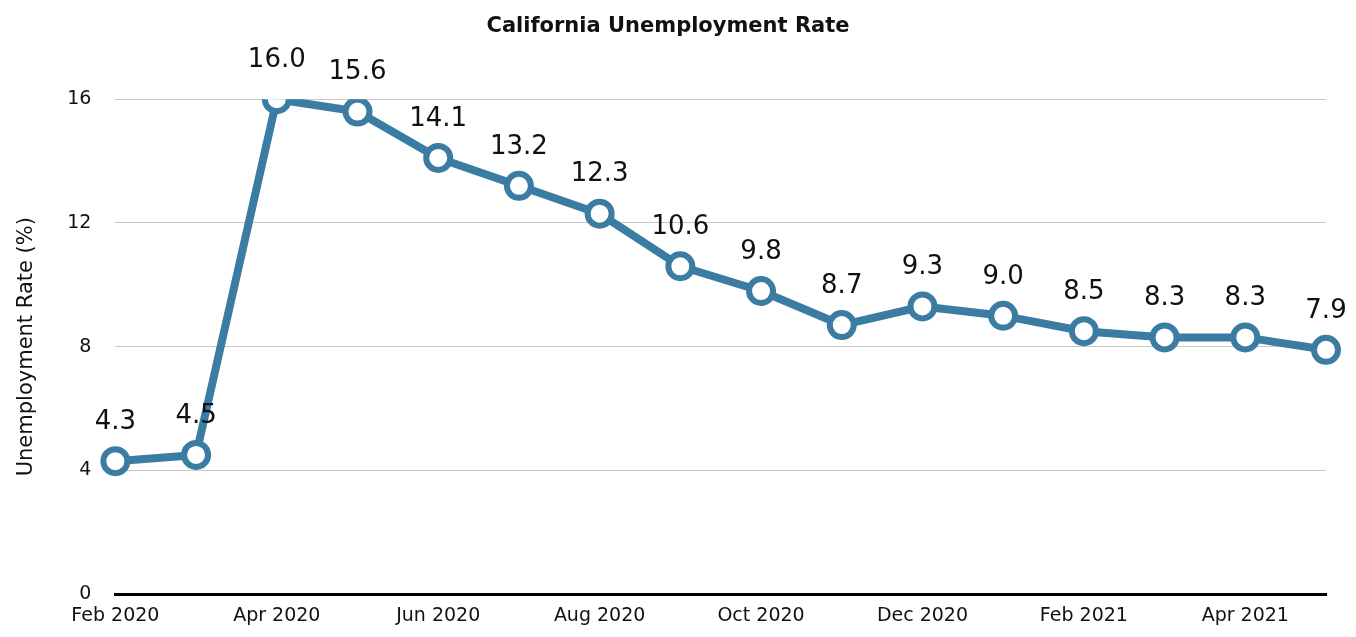  Describe the element at coordinates (842, 283) in the screenshot. I see `data-label: 8.7` at that location.